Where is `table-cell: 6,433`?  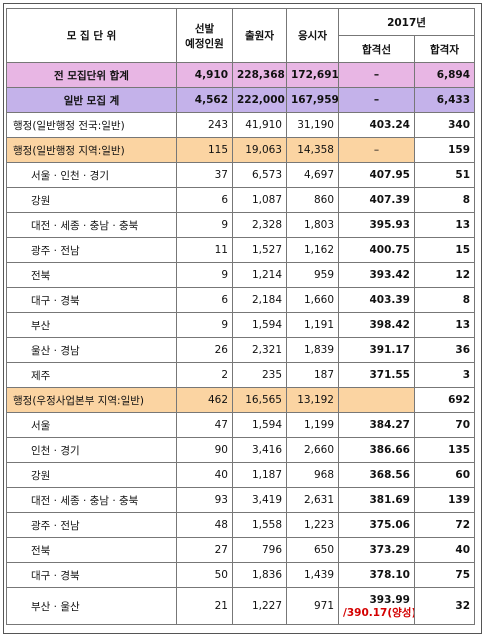 table-cell: 6,433 is located at coordinates (444, 100).